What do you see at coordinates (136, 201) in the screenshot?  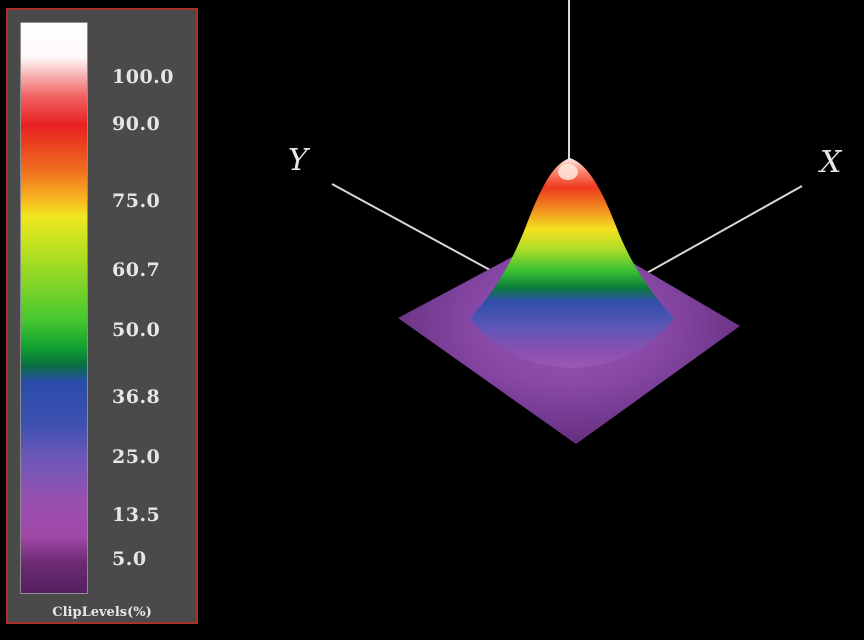 I see `tick-label-75: 75.0` at bounding box center [136, 201].